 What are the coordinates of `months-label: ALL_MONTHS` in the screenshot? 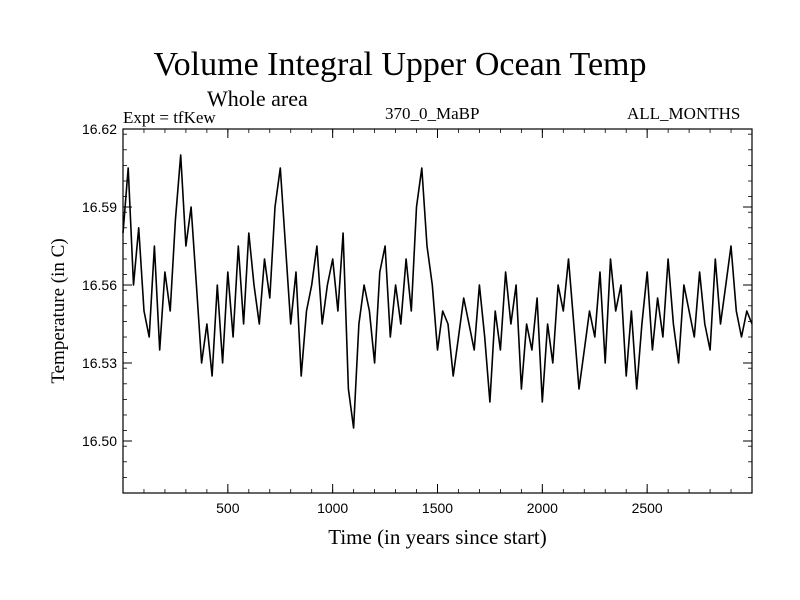 It's located at (684, 113).